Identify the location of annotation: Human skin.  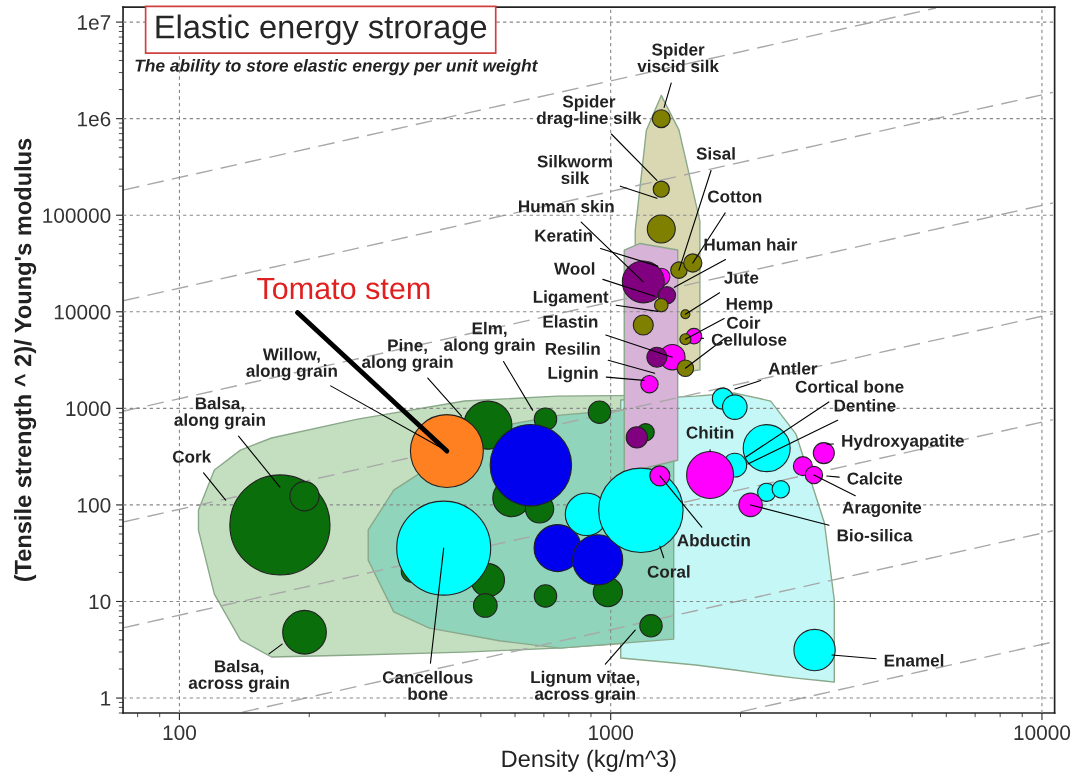
(566, 206).